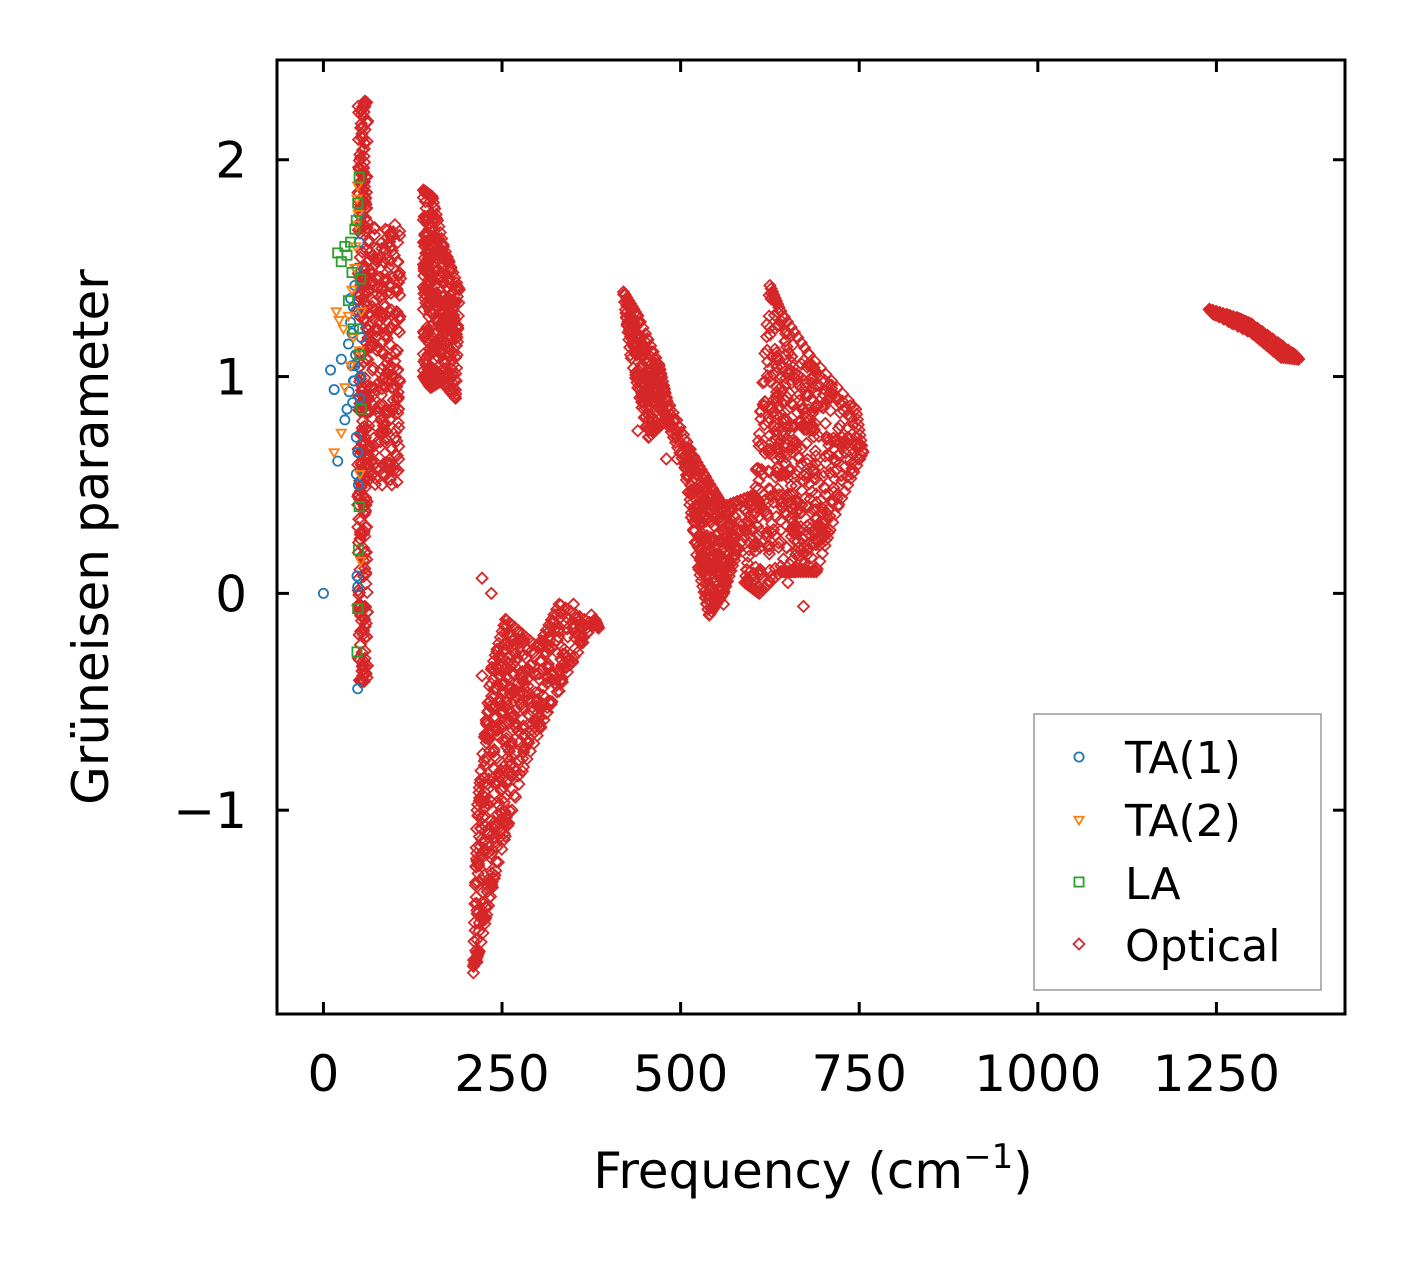 This screenshot has width=1406, height=1264. Describe the element at coordinates (345, 420) in the screenshot. I see `ta1-point` at that location.